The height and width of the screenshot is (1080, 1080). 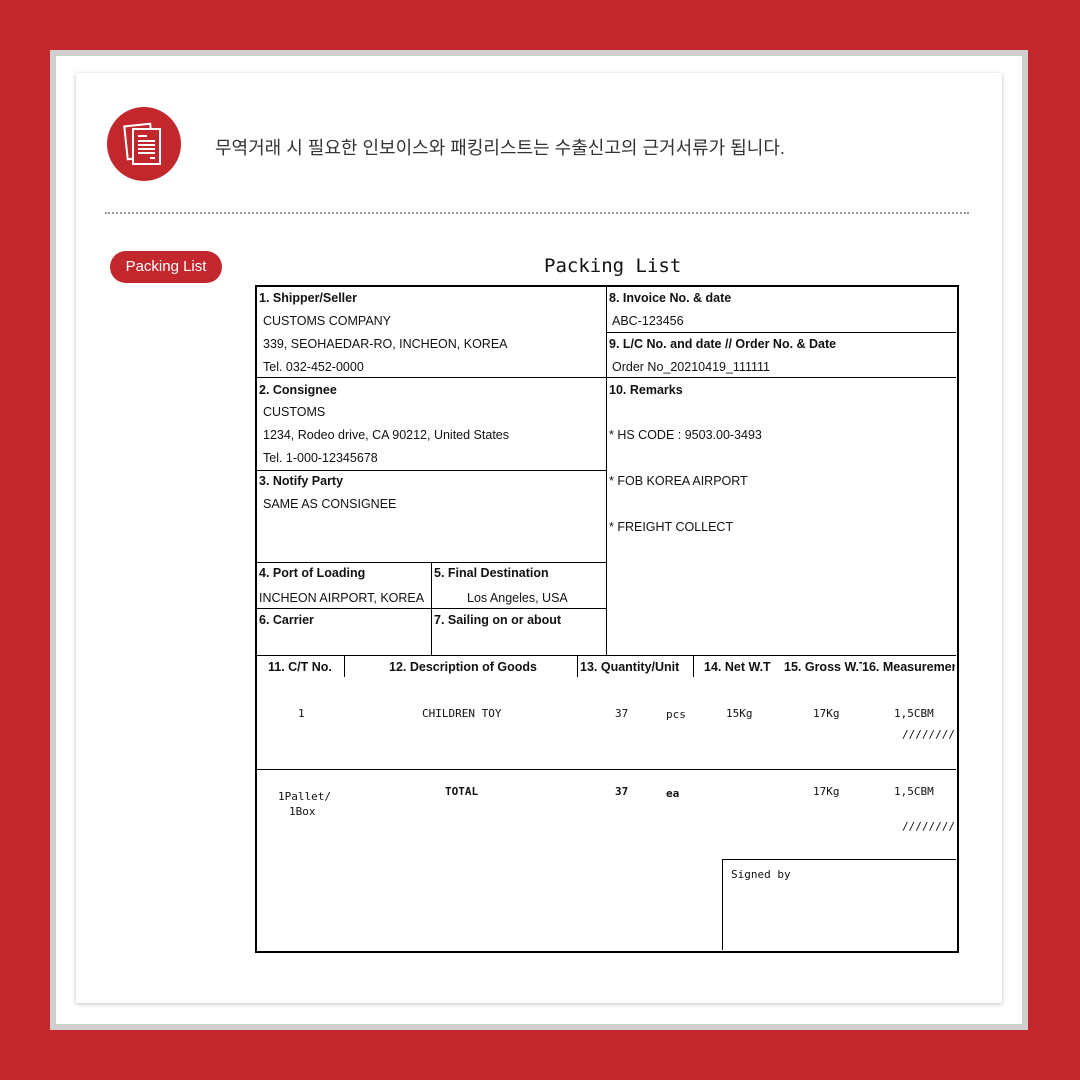 What do you see at coordinates (327, 321) in the screenshot?
I see `shipper-line: CUSTOMS COMPANY` at bounding box center [327, 321].